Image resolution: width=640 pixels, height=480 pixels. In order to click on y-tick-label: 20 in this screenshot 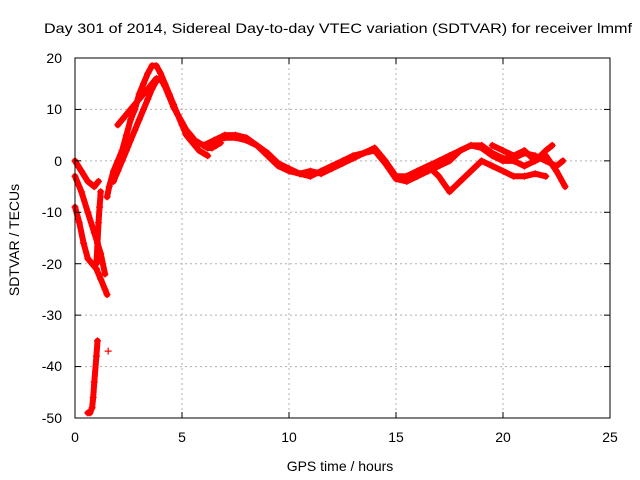, I will do `click(54, 58)`.